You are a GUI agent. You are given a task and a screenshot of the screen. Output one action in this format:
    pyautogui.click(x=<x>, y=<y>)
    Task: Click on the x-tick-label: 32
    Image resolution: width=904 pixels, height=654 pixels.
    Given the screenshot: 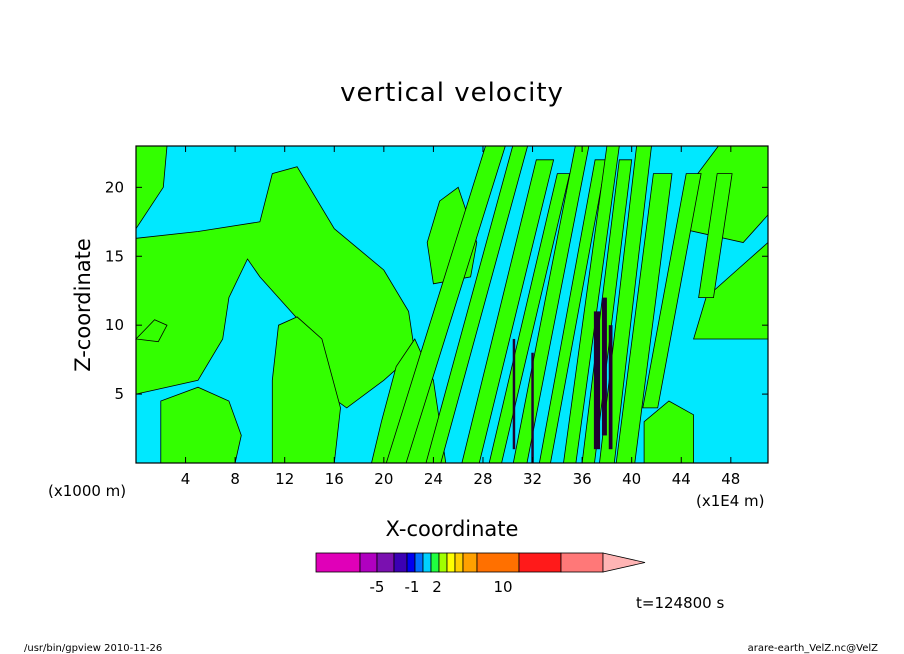 What is the action you would take?
    pyautogui.click(x=532, y=479)
    